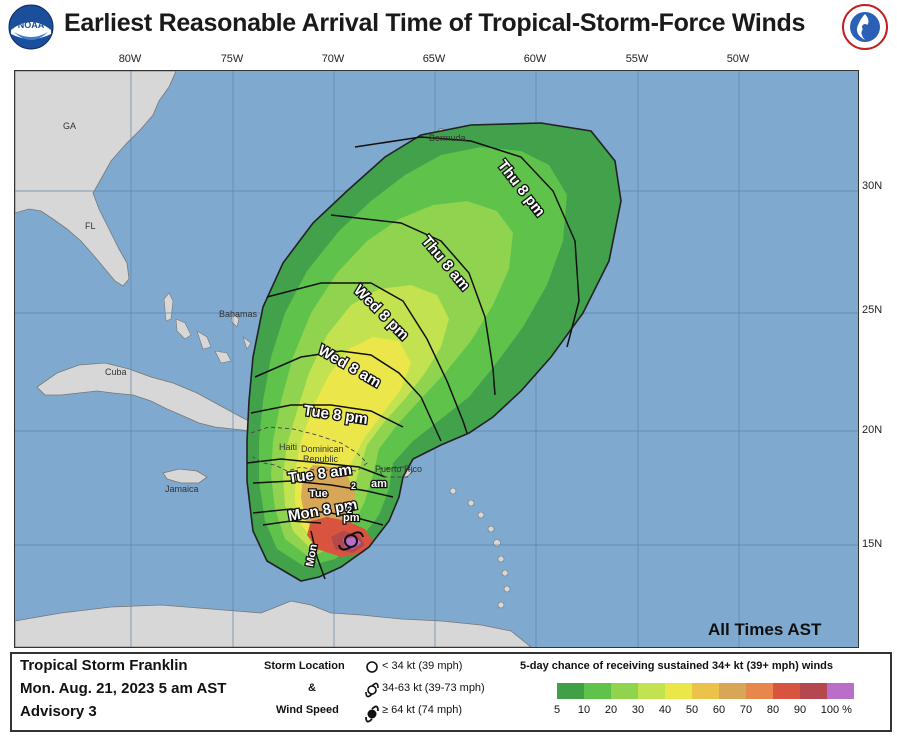  What do you see at coordinates (351, 518) in the screenshot?
I see `label-mon-2pm-b: pm` at bounding box center [351, 518].